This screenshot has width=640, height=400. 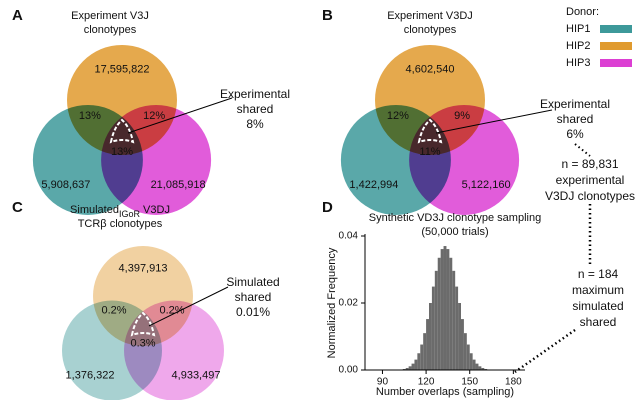 I want to click on chart-title: TCRβ clonotypes, so click(x=120, y=224).